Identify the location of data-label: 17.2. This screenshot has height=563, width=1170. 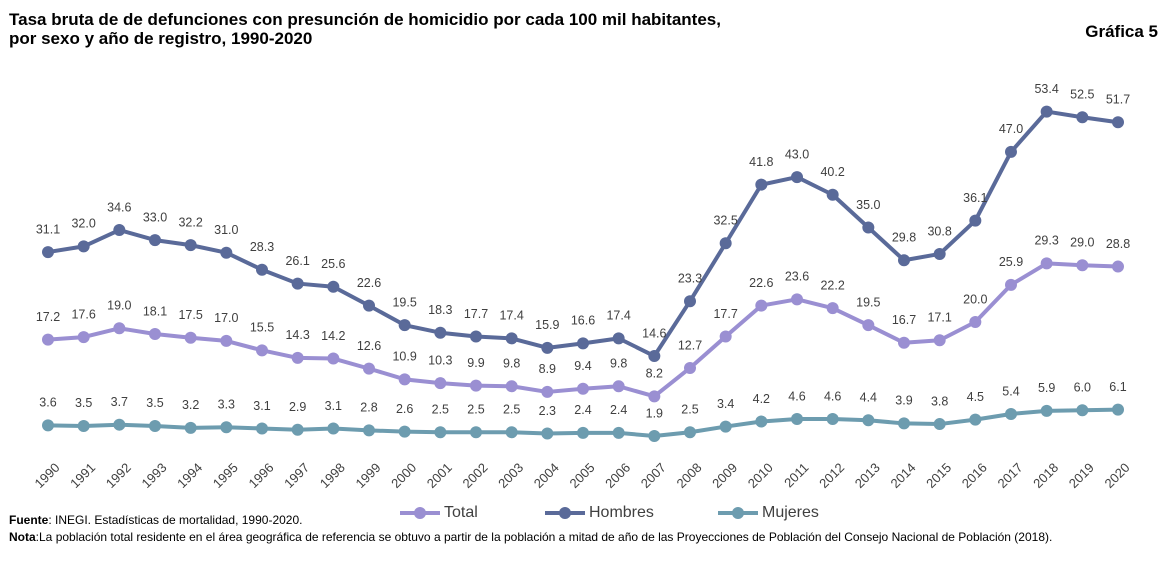
(48, 317).